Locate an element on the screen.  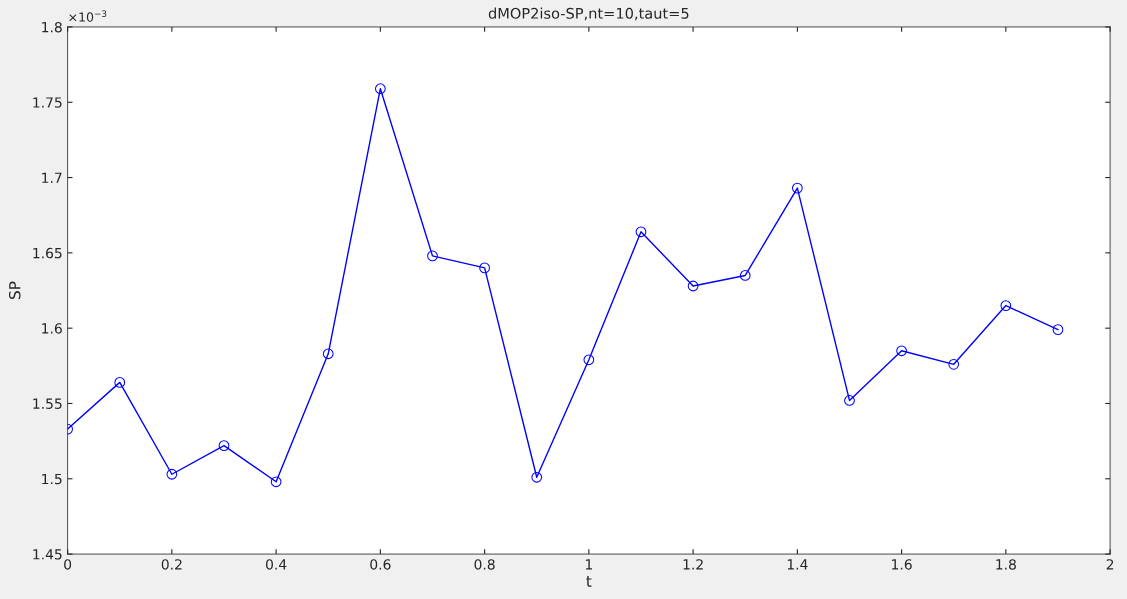
x-tick-label: 0 is located at coordinates (68, 564).